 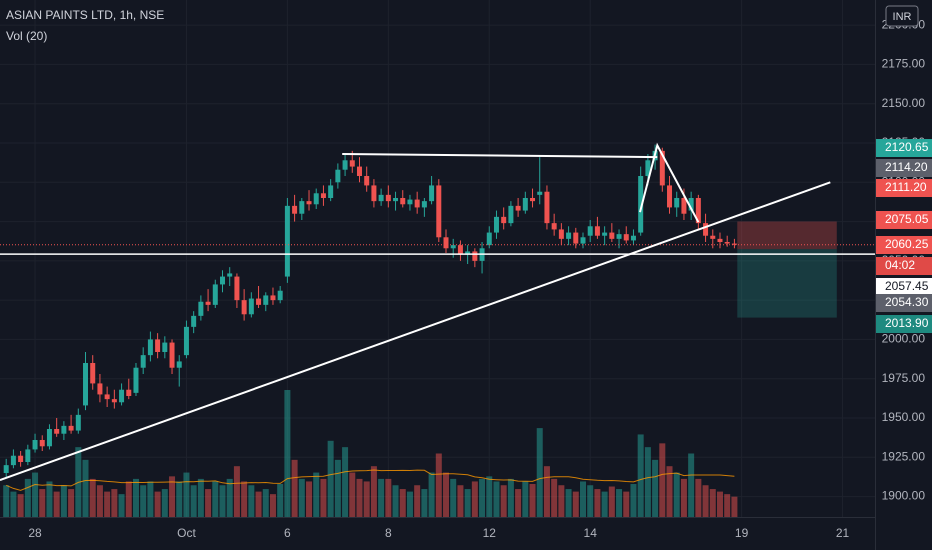 I want to click on price-label: 2013.90, so click(x=907, y=323).